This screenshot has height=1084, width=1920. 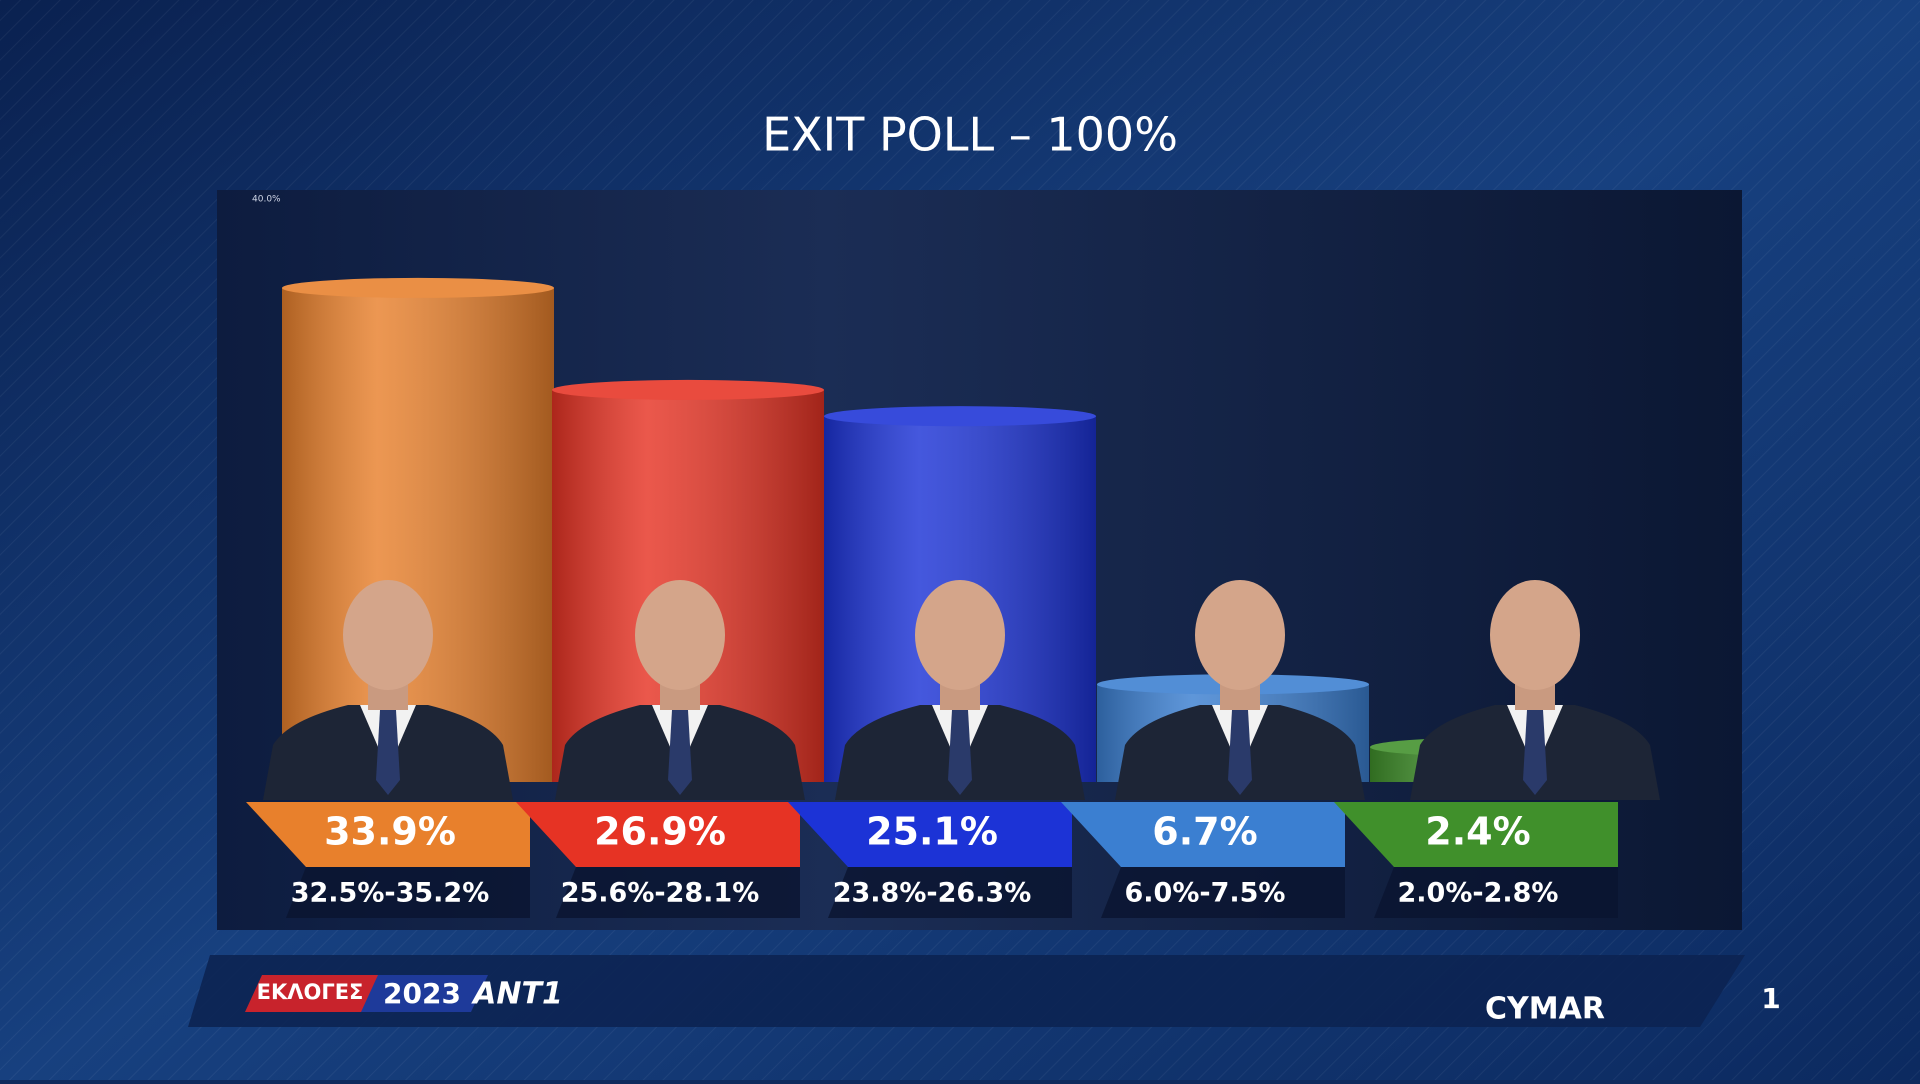 What do you see at coordinates (1545, 1009) in the screenshot?
I see `footer-pollster: CYMAR` at bounding box center [1545, 1009].